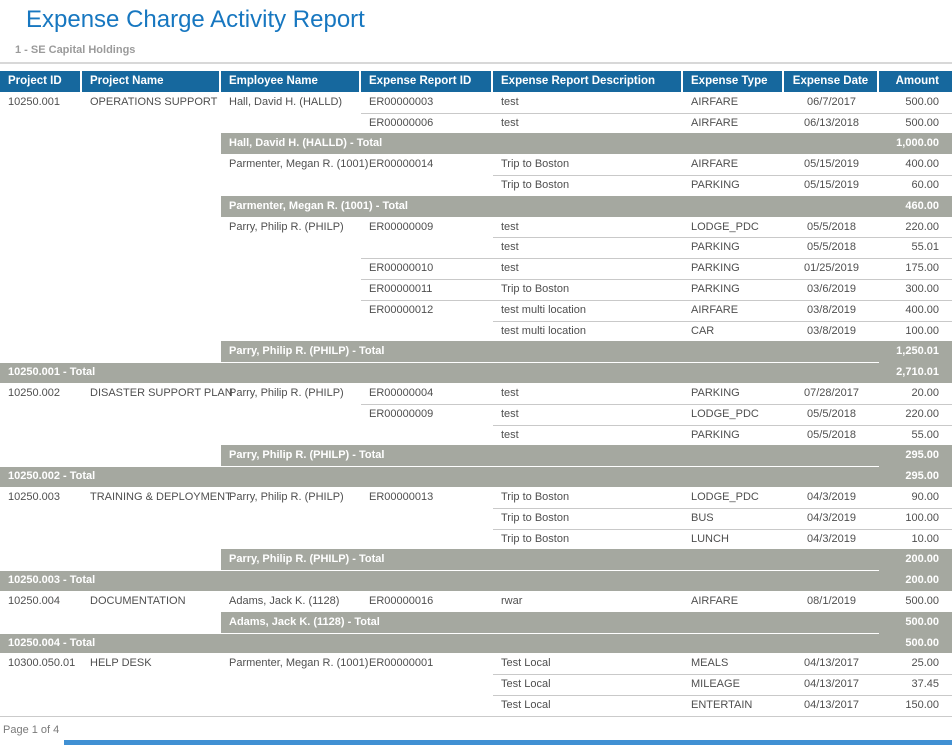  What do you see at coordinates (439, 633) in the screenshot?
I see `total-separator` at bounding box center [439, 633].